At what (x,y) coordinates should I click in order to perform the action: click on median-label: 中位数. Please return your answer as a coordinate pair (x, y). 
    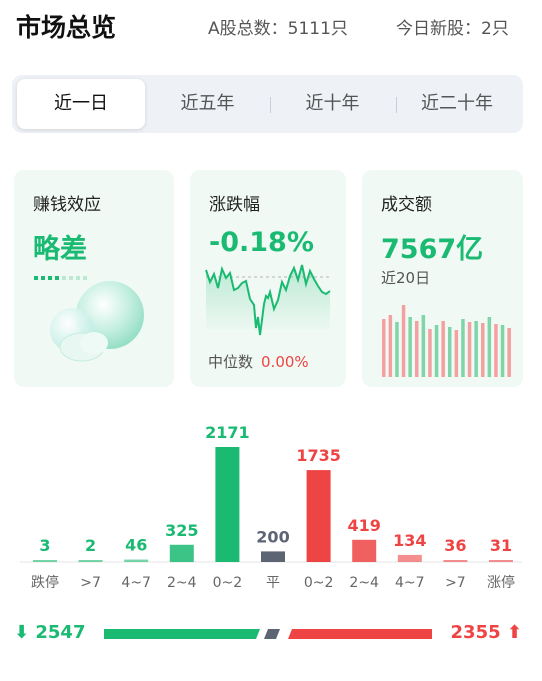
    Looking at the image, I should click on (231, 362).